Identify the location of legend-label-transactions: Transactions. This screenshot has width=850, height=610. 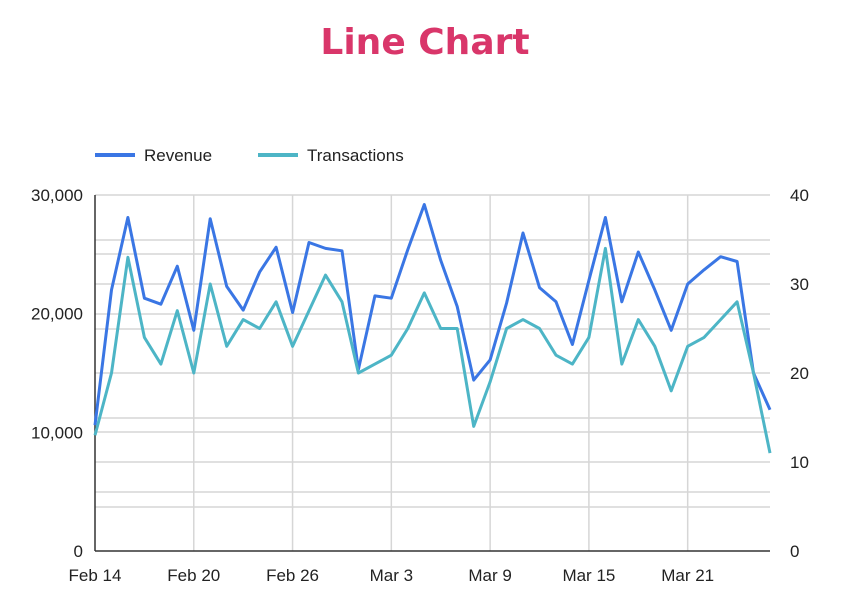
(355, 155).